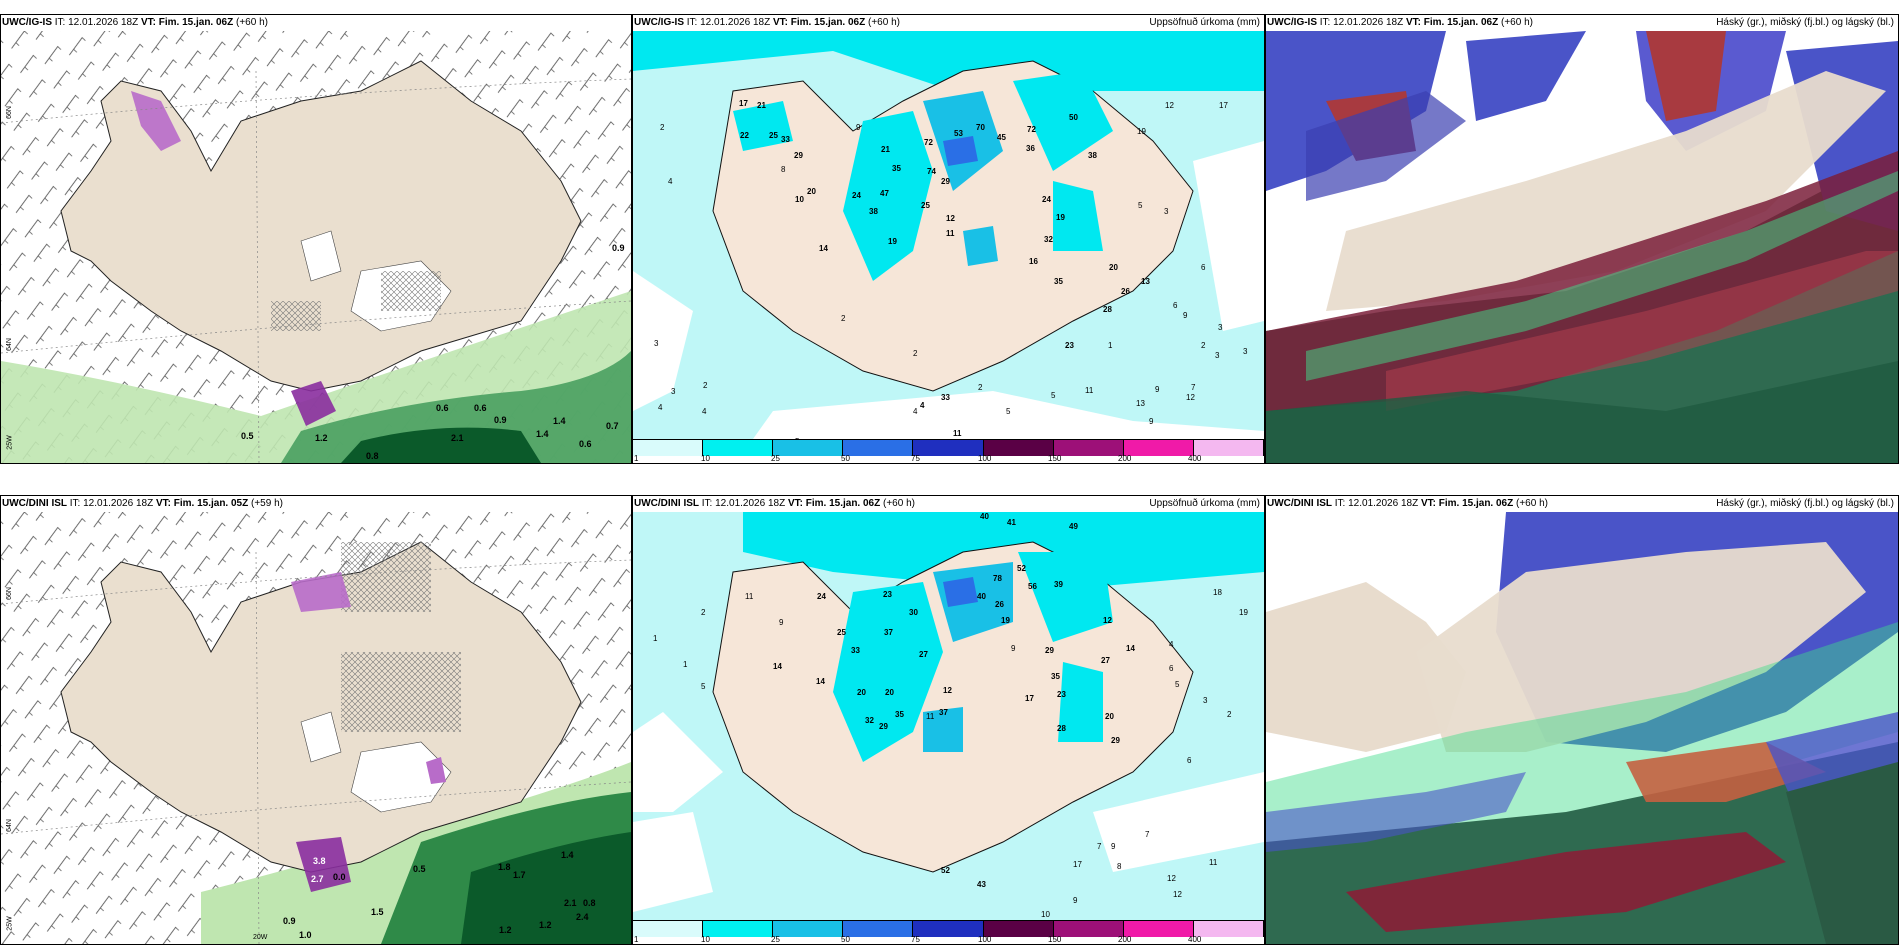  Describe the element at coordinates (705, 939) in the screenshot. I see `colorbar-label: 10` at that location.